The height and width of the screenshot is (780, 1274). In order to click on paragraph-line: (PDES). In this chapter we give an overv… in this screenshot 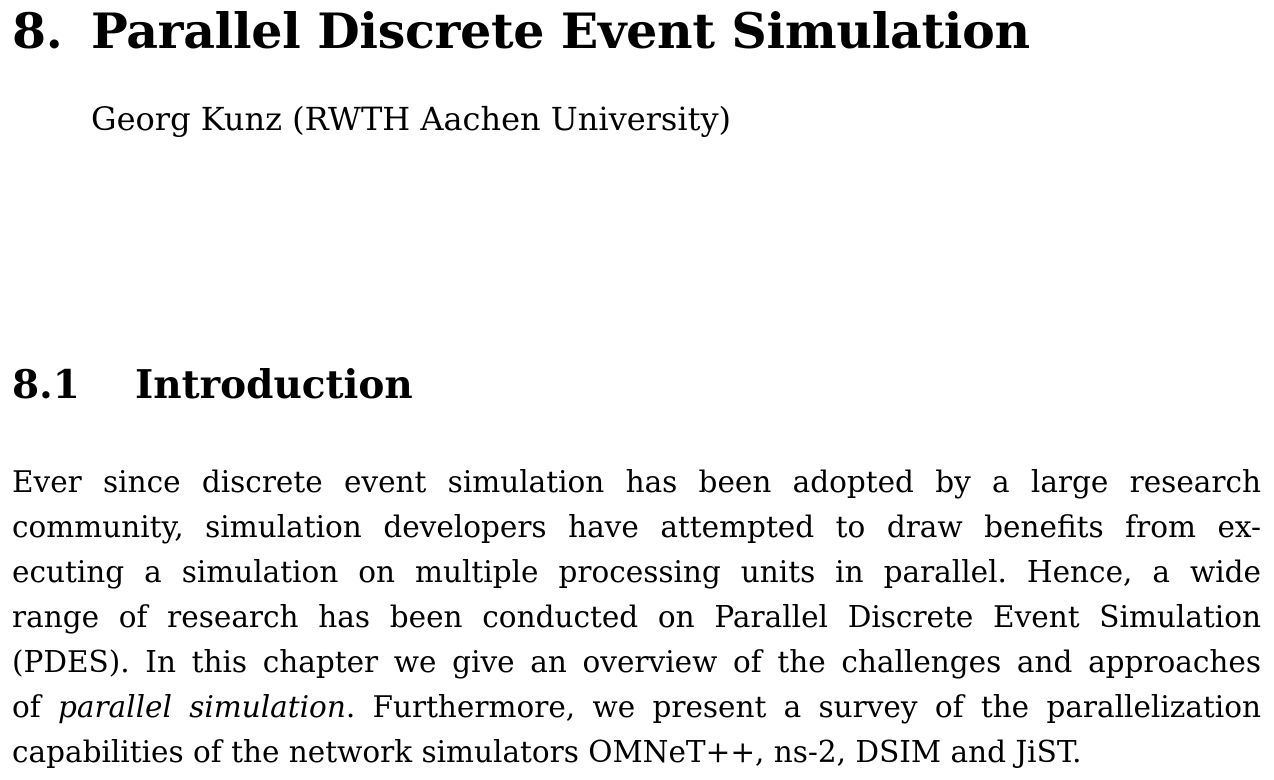, I will do `click(636, 662)`.